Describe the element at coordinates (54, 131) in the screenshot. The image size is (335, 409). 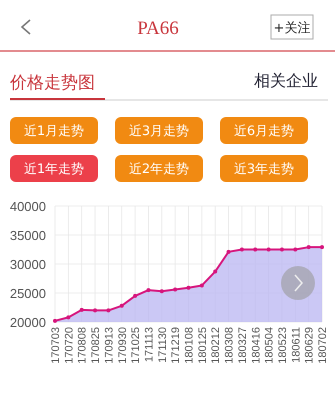
I see `text: 近1月走势` at that location.